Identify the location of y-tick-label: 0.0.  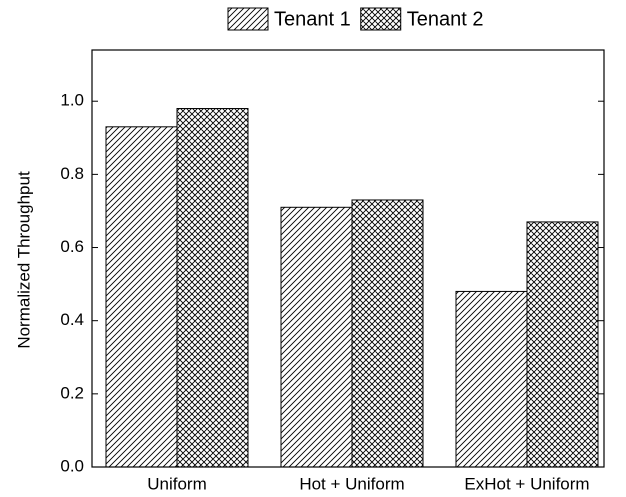
(72, 465).